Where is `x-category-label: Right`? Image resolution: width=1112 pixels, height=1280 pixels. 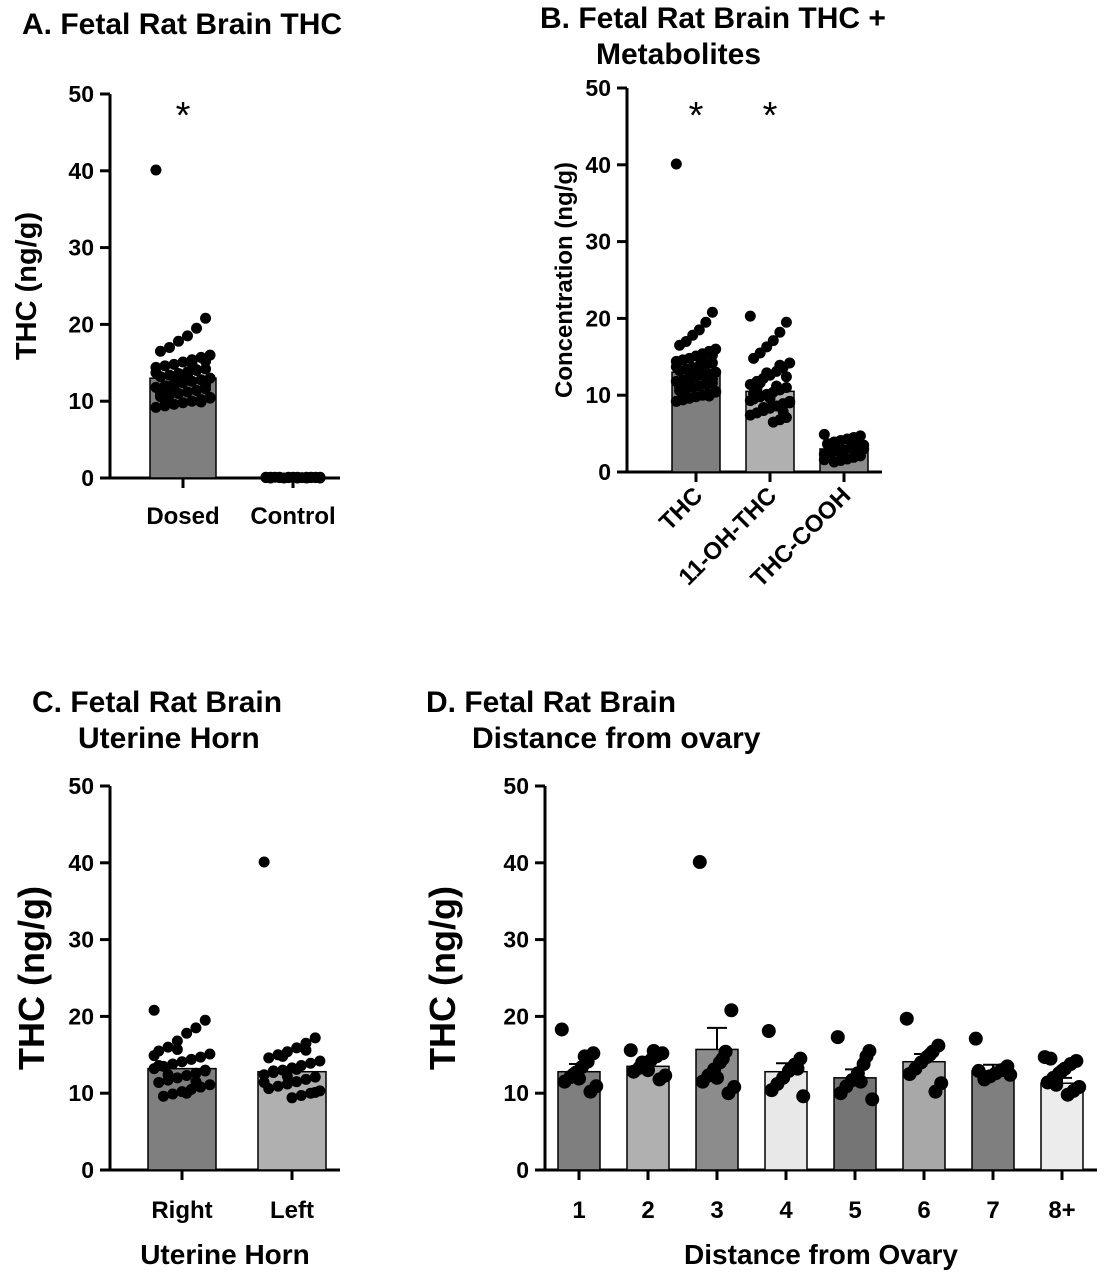
x-category-label: Right is located at coordinates (181, 1210).